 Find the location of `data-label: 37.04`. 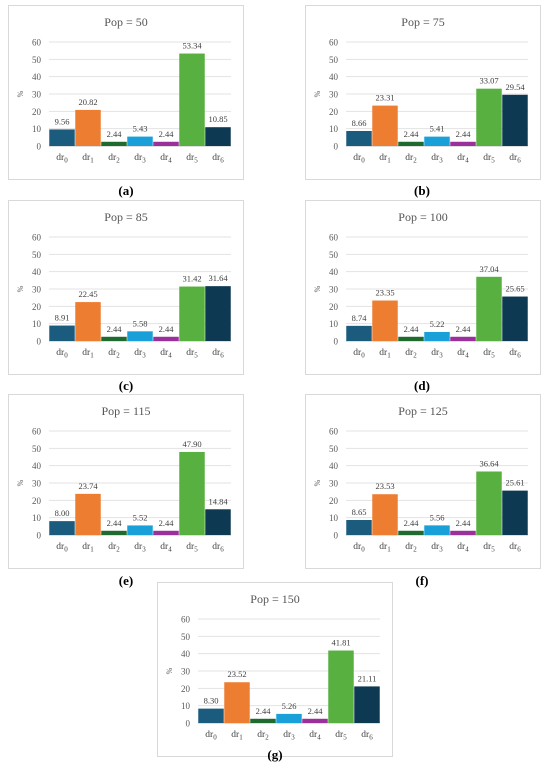

data-label: 37.04 is located at coordinates (489, 269).